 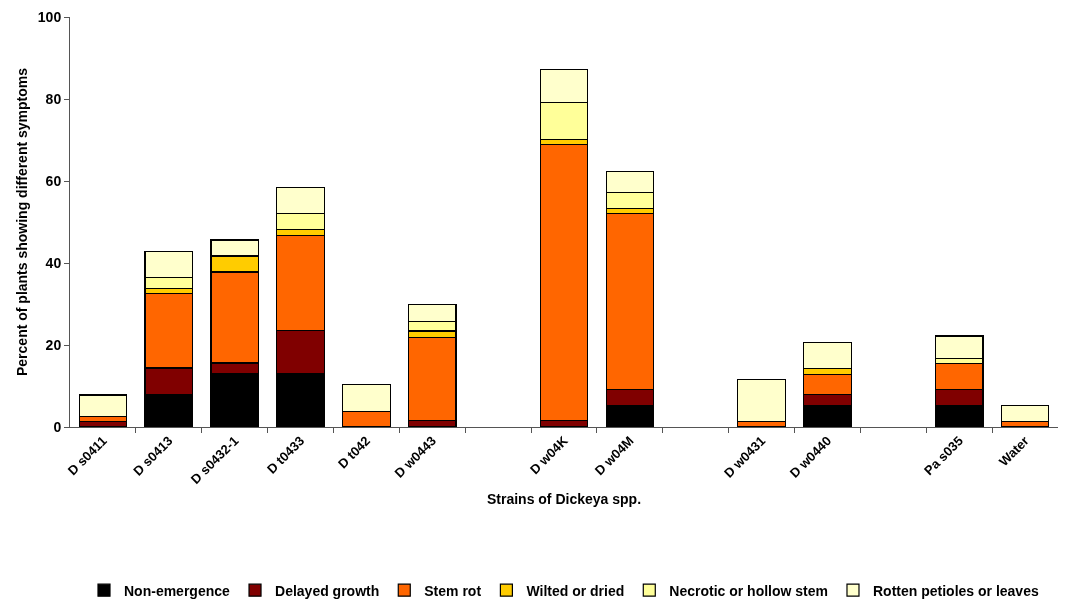 I want to click on y-tick-label: 100, so click(x=49, y=16).